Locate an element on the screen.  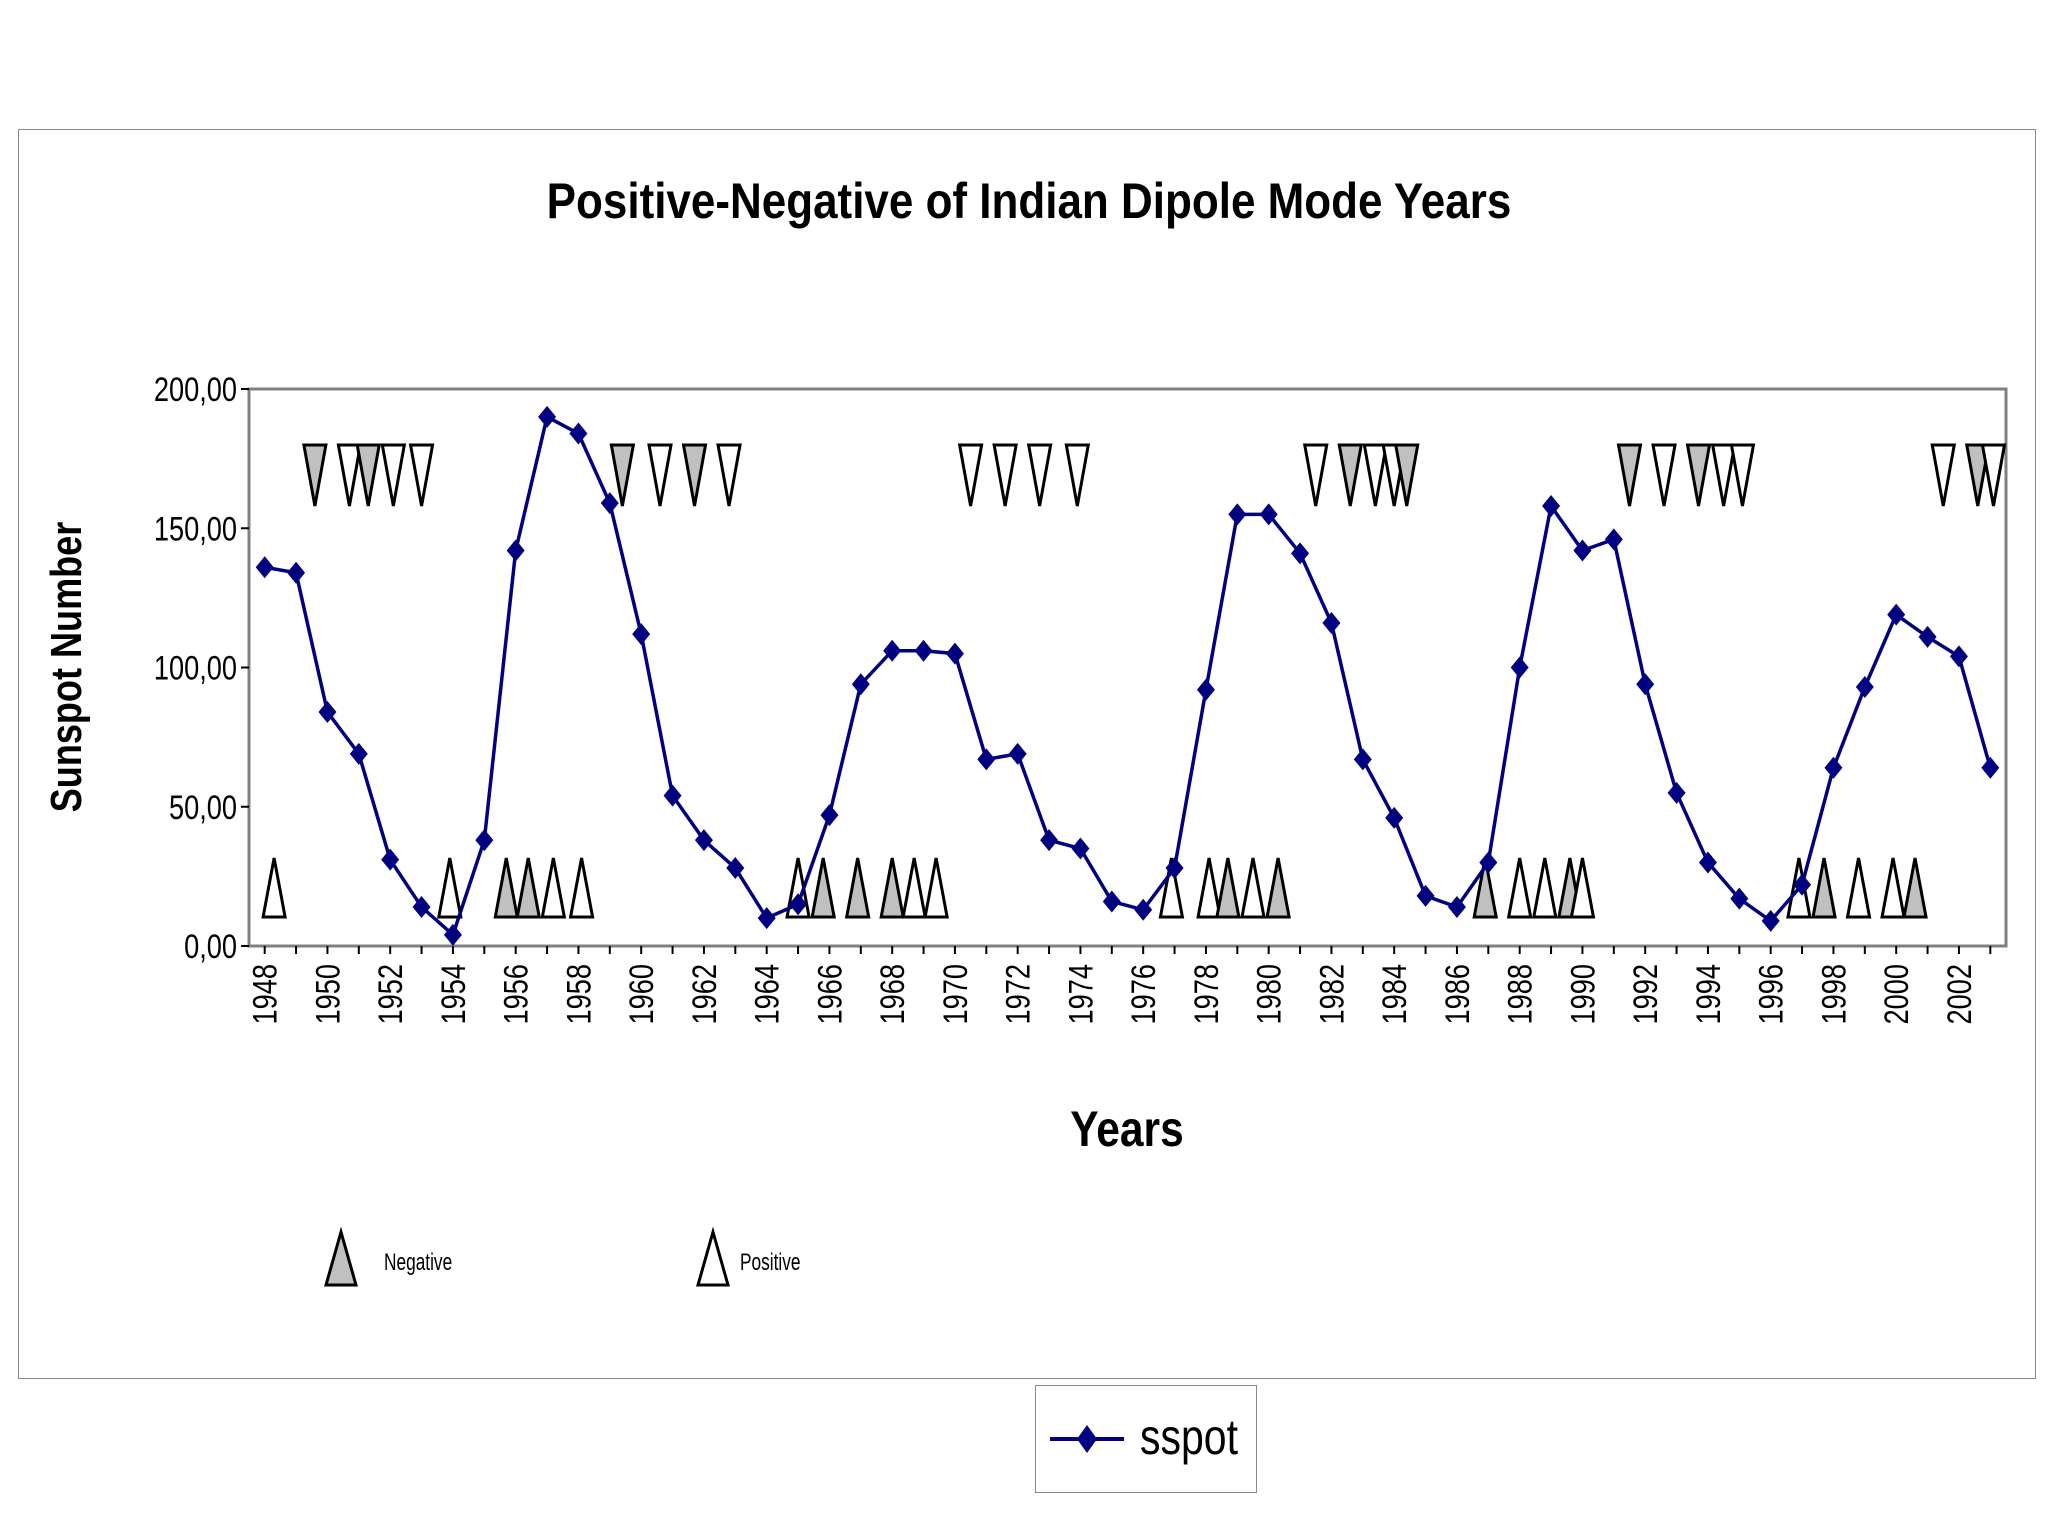
x-tick-label: 1974 is located at coordinates (1081, 994).